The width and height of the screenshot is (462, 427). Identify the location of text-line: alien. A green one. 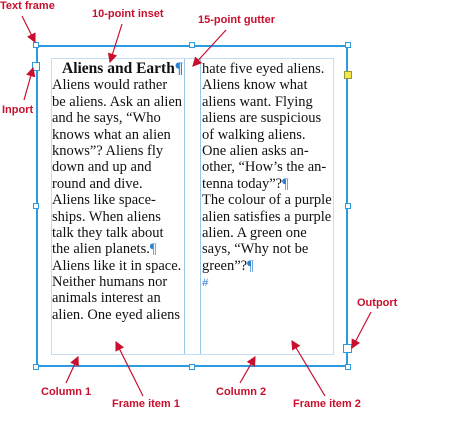
(254, 232).